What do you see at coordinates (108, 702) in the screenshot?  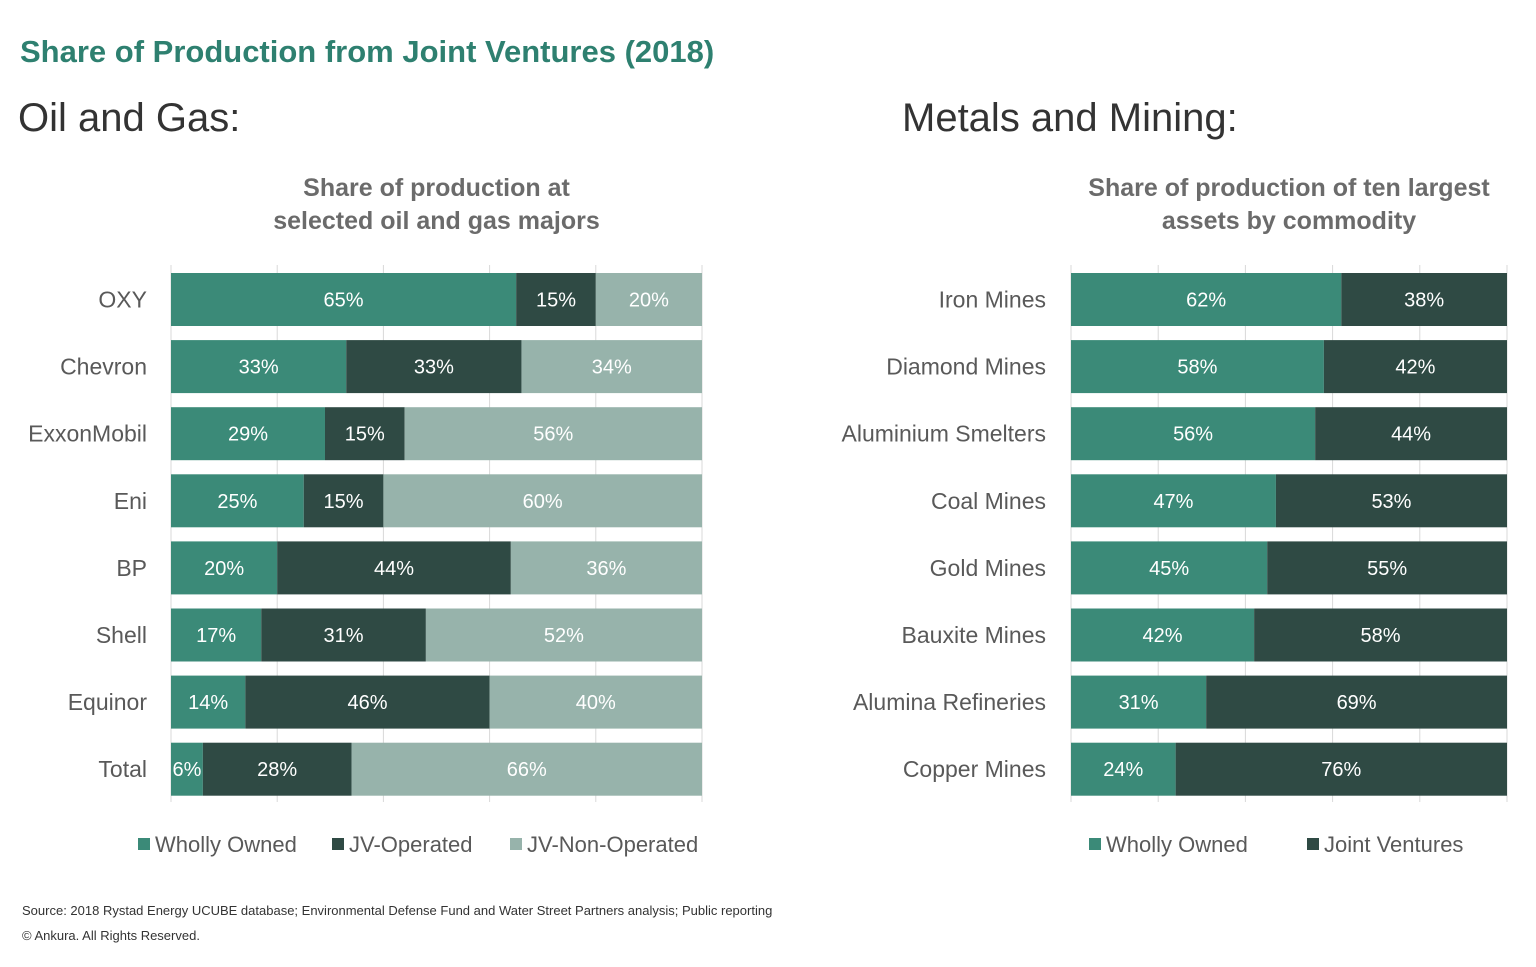 I see `oil-gas-category-label: Equinor` at bounding box center [108, 702].